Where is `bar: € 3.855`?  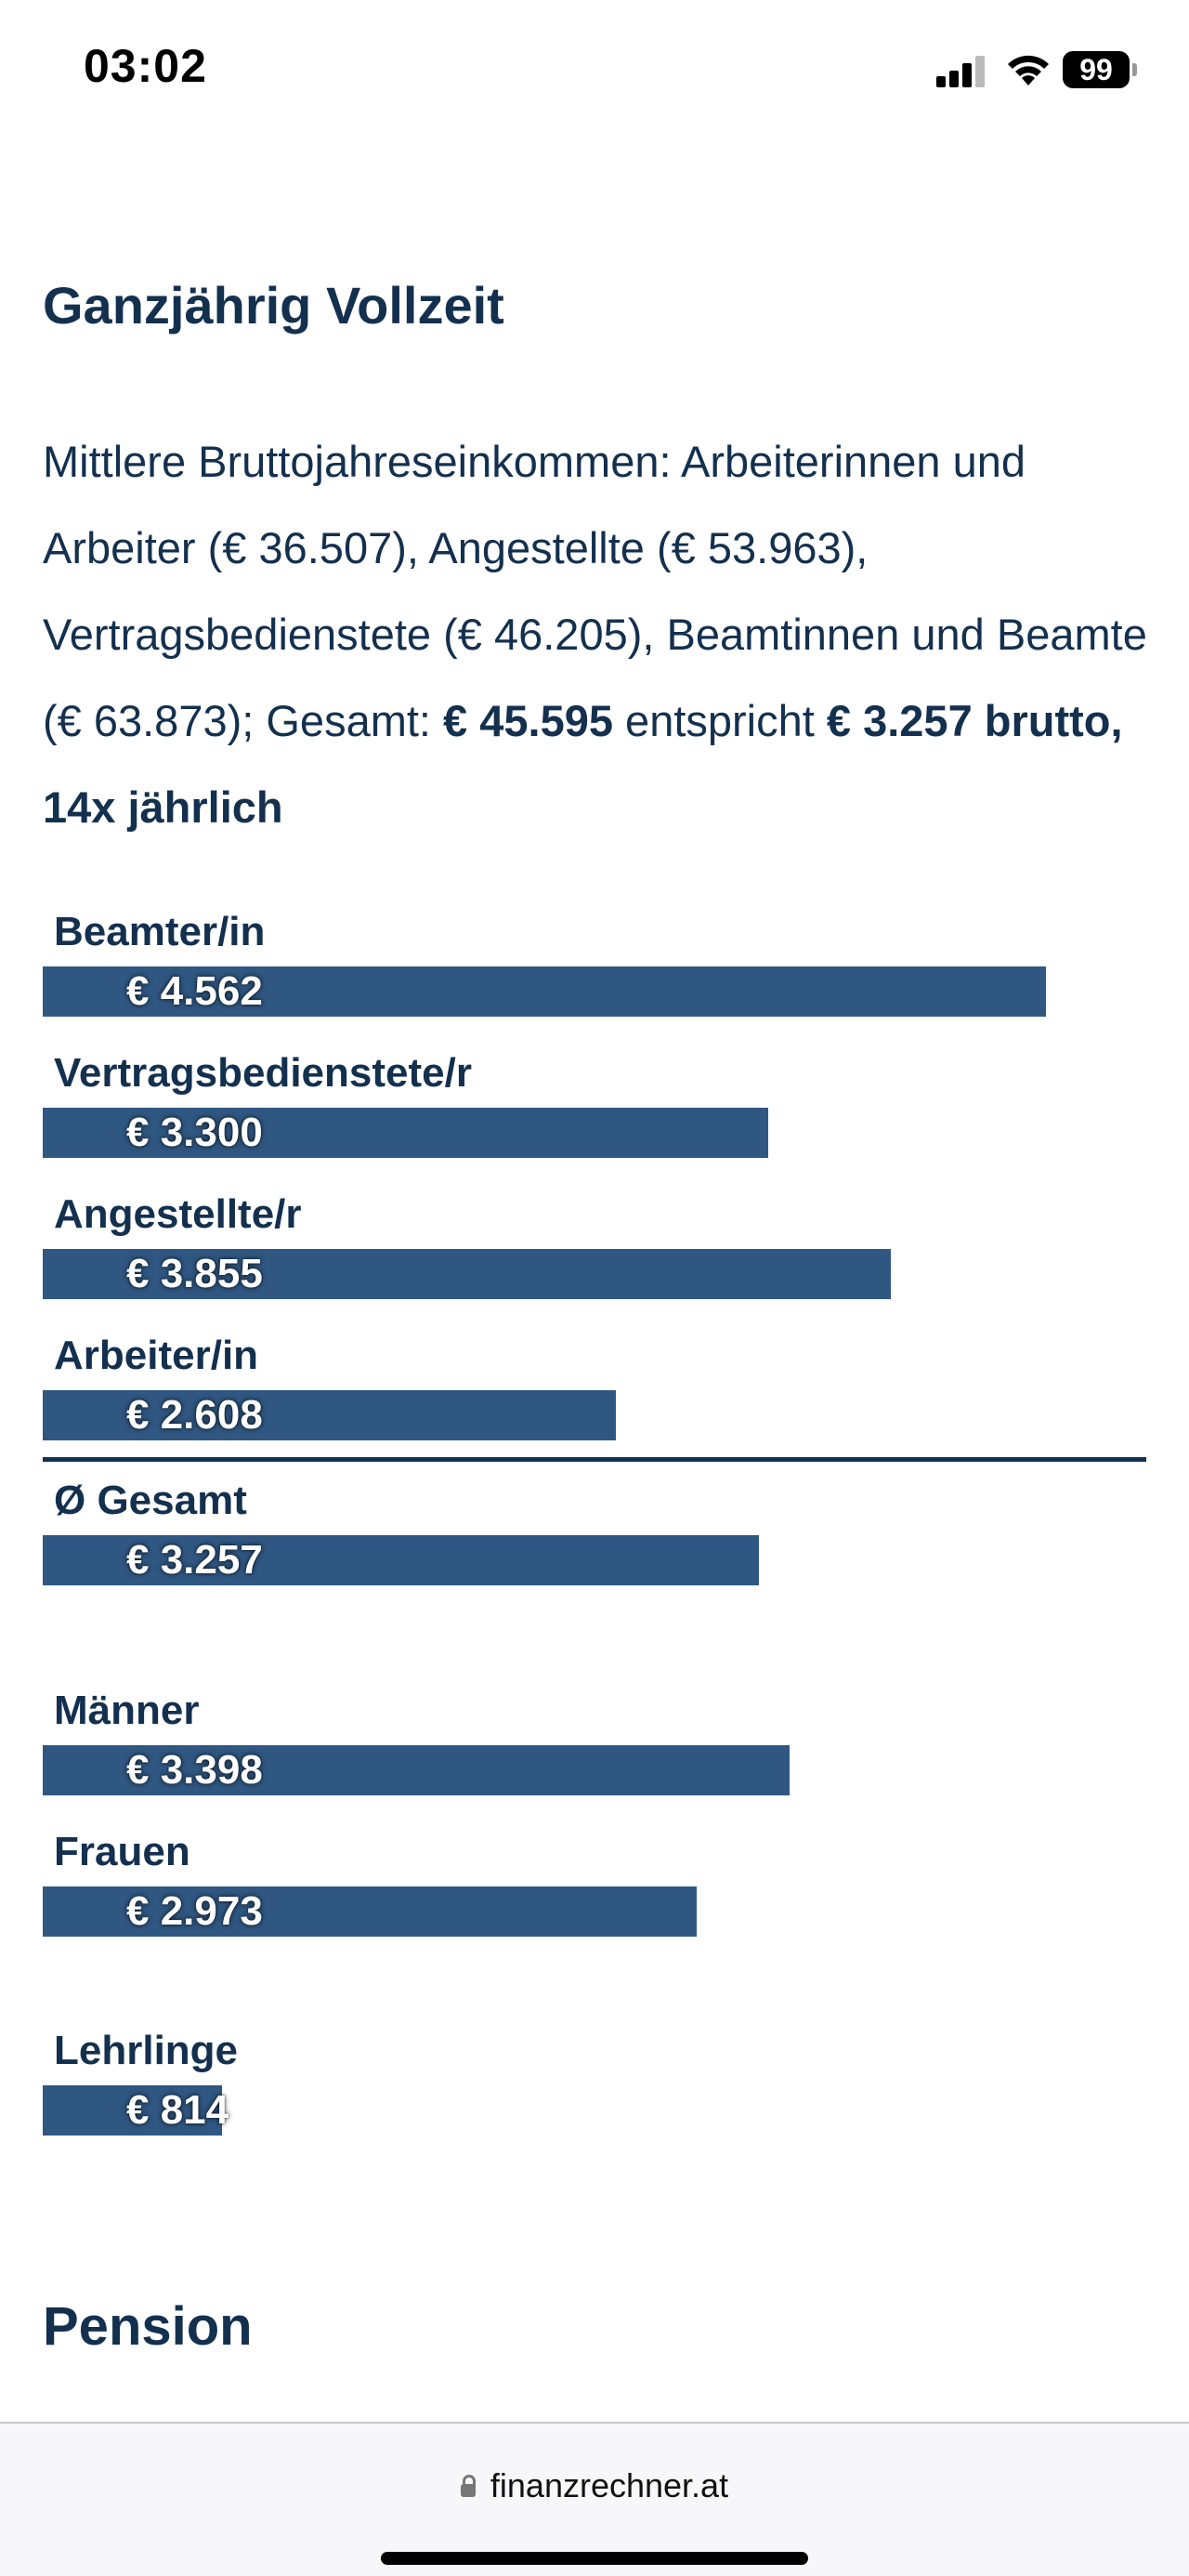
bar: € 3.855 is located at coordinates (467, 1274).